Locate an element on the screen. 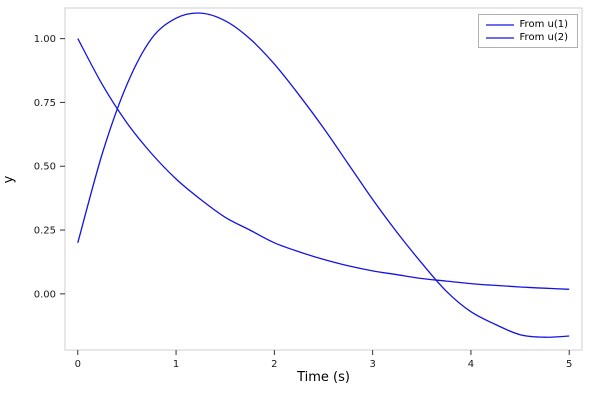  x-axis-title: Time (s) is located at coordinates (323, 377).